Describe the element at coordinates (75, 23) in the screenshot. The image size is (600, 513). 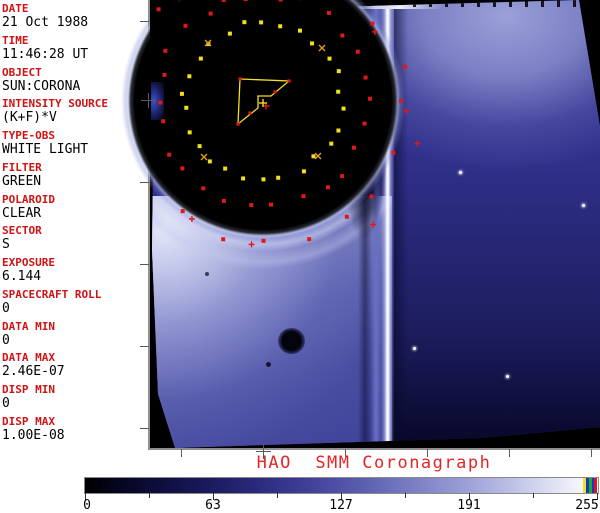
I see `field-value: 21 Oct 1988` at that location.